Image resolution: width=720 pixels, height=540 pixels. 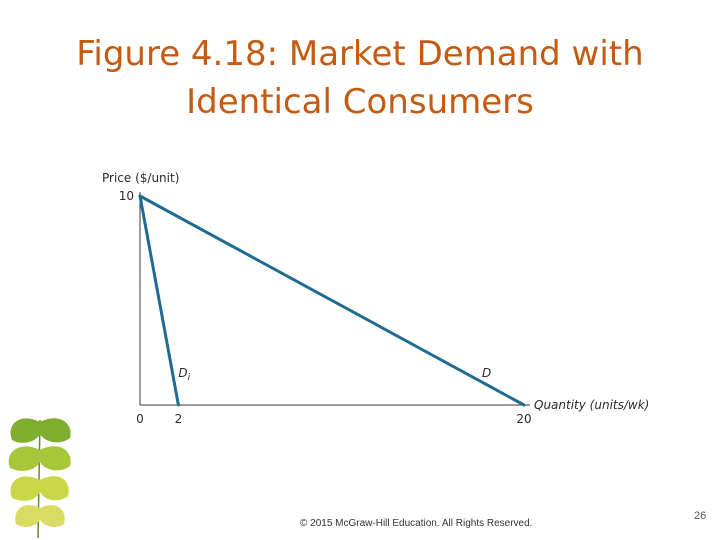 I want to click on x-tick-label: 0, so click(x=140, y=419).